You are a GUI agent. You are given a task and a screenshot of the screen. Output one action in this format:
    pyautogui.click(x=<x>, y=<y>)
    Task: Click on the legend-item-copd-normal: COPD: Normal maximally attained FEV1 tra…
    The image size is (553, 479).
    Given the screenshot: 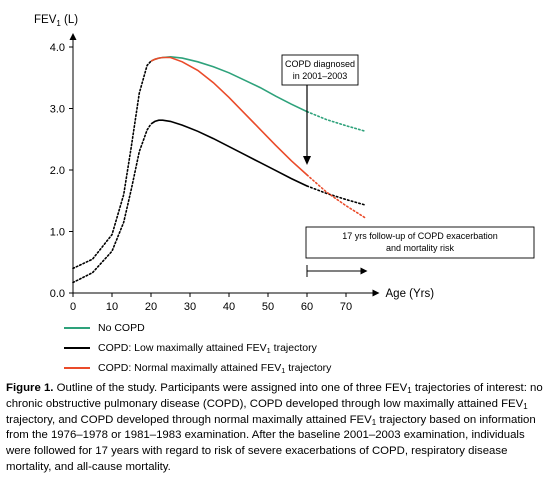 What is the action you would take?
    pyautogui.click(x=197, y=368)
    